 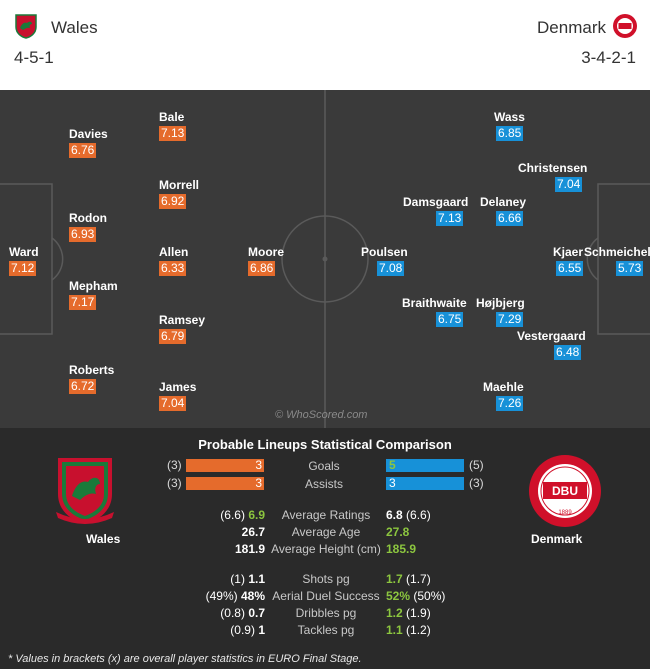 I want to click on home-player-james: James 7.04, so click(x=177, y=396).